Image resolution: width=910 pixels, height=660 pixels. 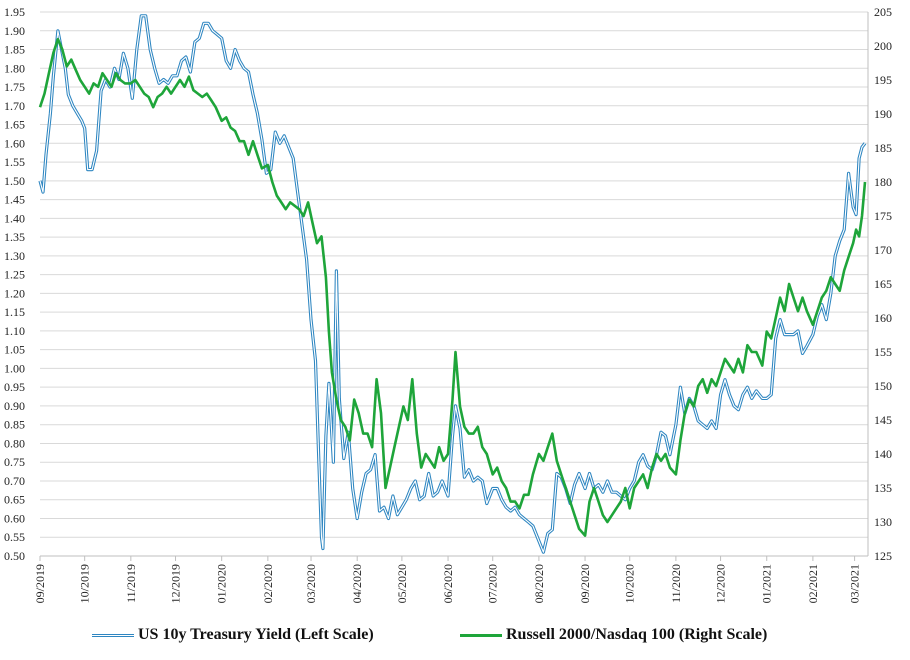 I want to click on left-tick-label: 0.85, so click(x=14, y=425).